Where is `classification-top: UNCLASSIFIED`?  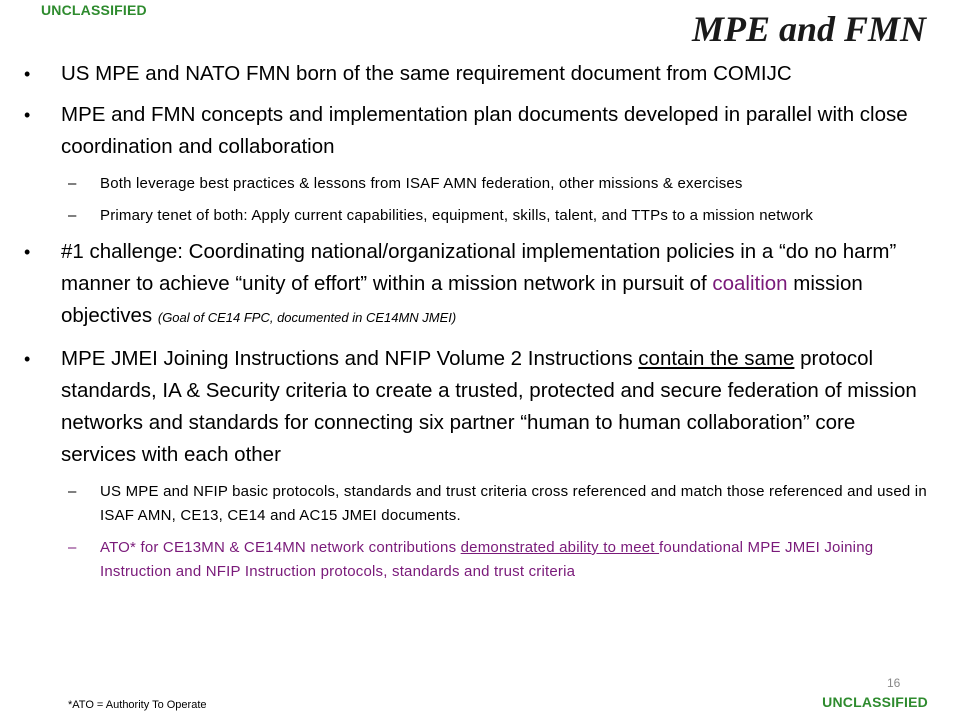
classification-top: UNCLASSIFIED is located at coordinates (94, 10).